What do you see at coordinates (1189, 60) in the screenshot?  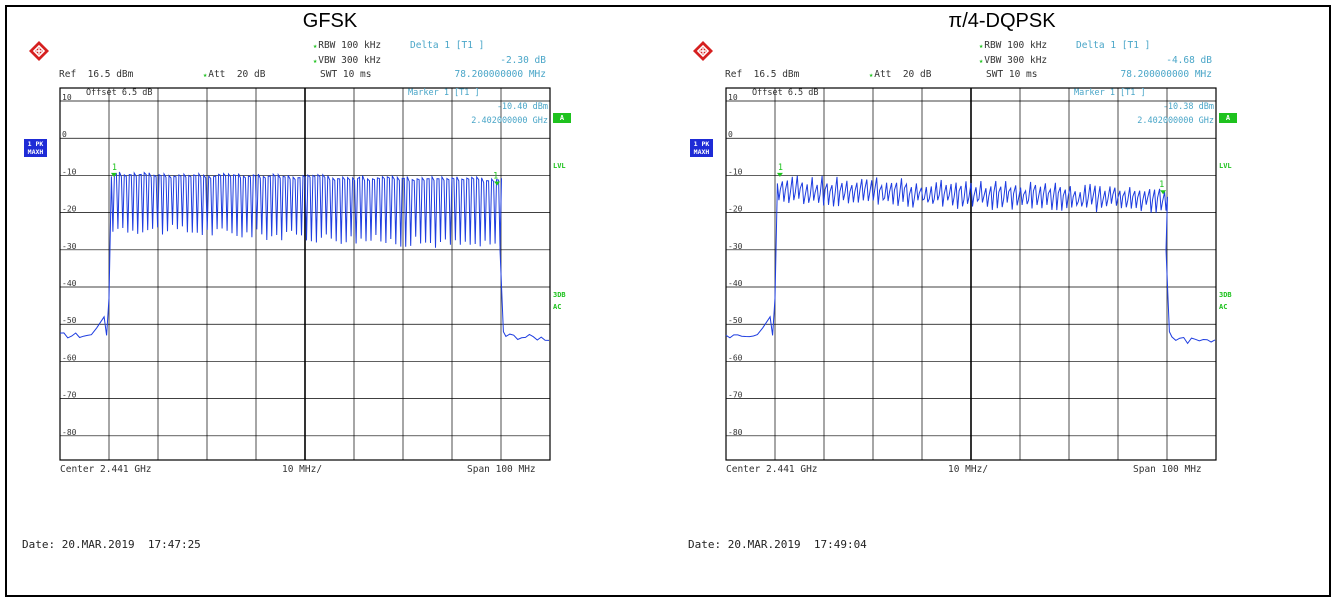 I see `delta-db: -4.68 dB` at bounding box center [1189, 60].